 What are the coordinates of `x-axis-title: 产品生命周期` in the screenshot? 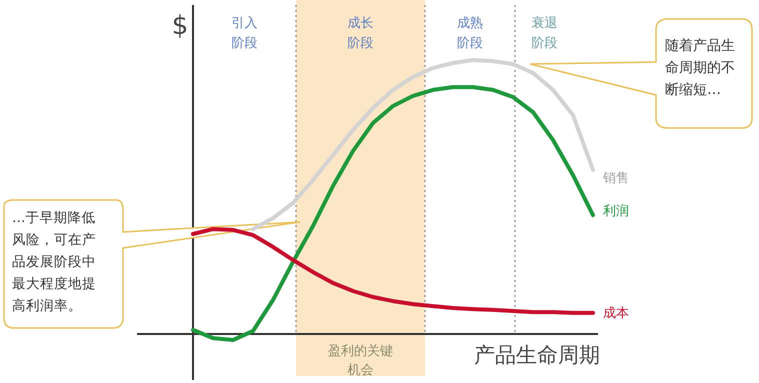 It's located at (537, 355).